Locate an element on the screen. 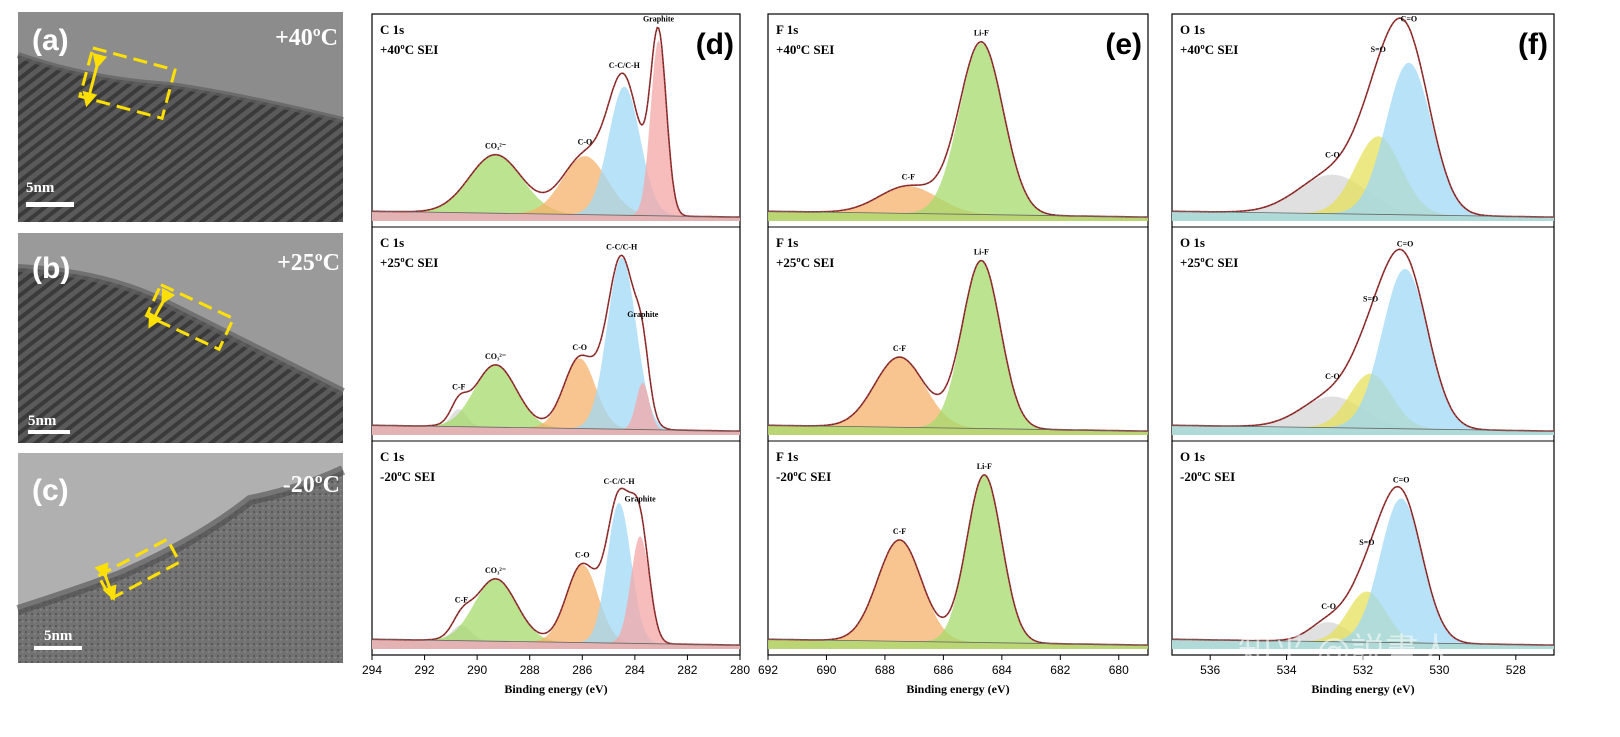 Image resolution: width=1620 pixels, height=737 pixels. tem-scale-a: 5nm is located at coordinates (40, 188).